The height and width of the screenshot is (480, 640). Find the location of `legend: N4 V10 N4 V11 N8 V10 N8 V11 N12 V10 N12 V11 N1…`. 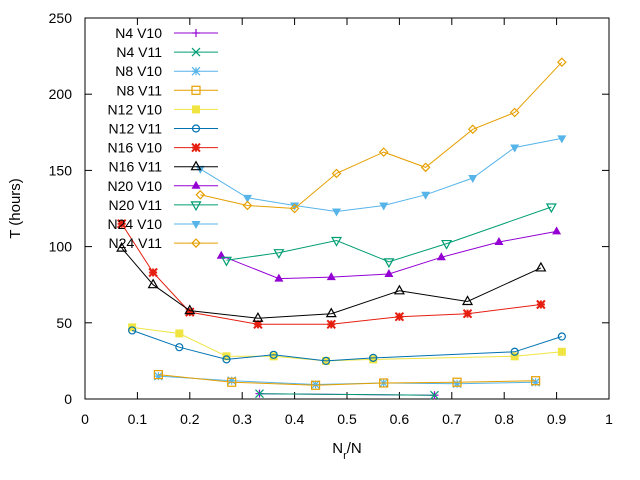

legend: N4 V10 N4 V11 N8 V10 N8 V11 N12 V10 N12 V11 N1… is located at coordinates (163, 138).